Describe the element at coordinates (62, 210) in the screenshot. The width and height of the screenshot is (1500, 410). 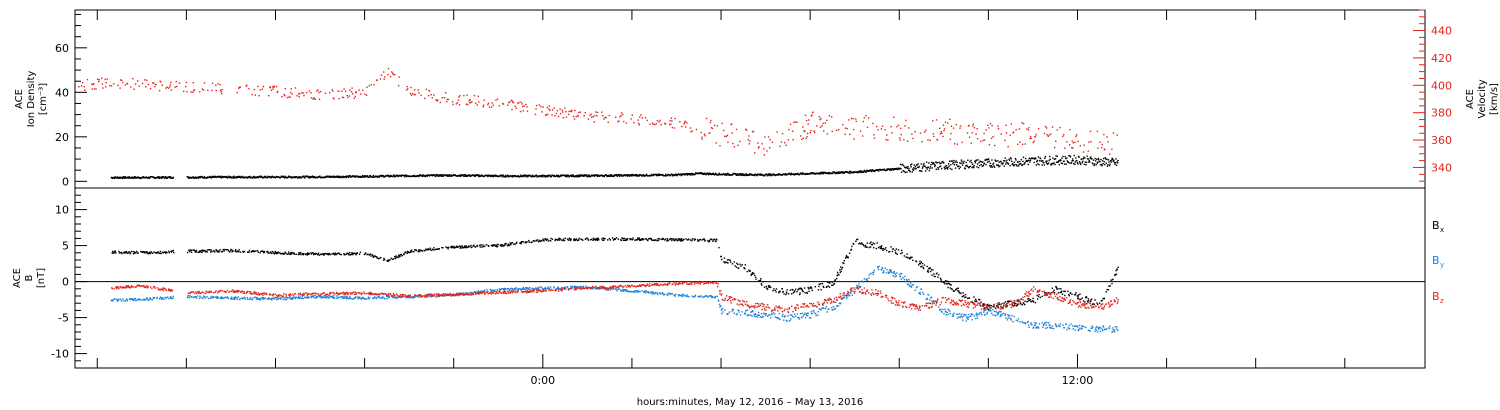
I see `bottom-ytick-label: 10` at that location.